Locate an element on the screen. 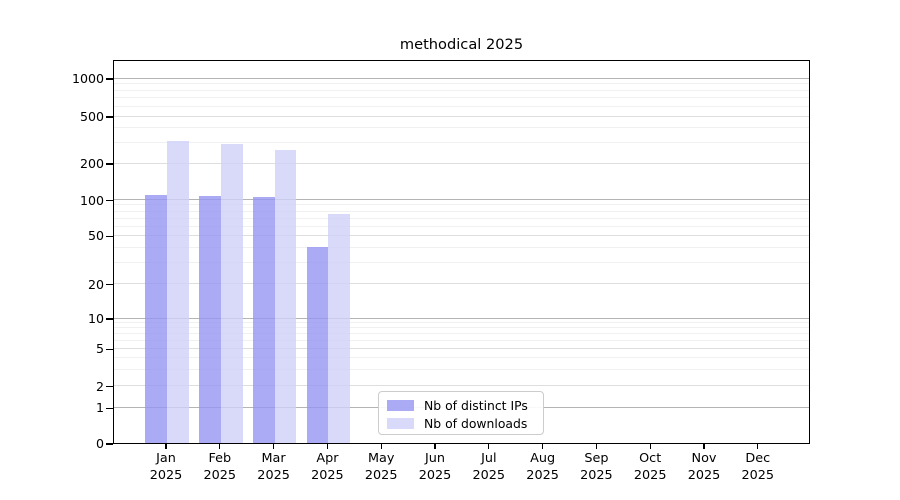 The height and width of the screenshot is (500, 900). y-tick-label: 500 is located at coordinates (91, 116).